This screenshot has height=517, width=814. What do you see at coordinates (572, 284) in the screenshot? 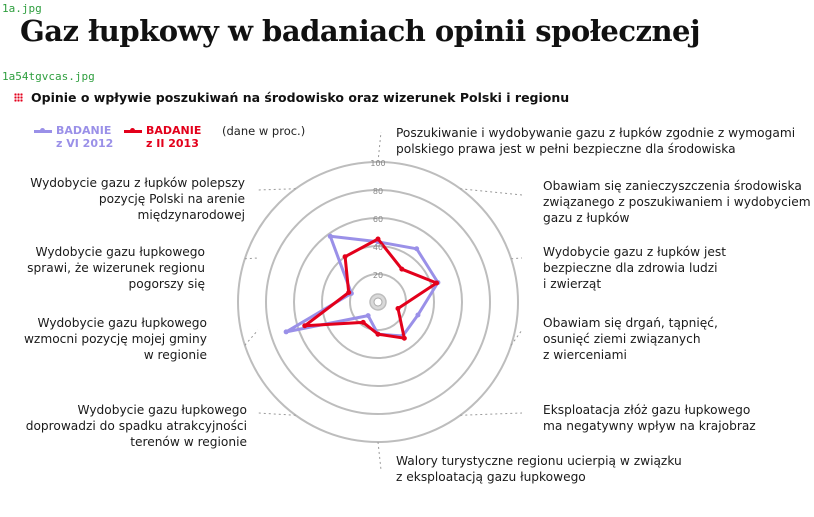
I see `label-line: i zwierząt` at bounding box center [572, 284].